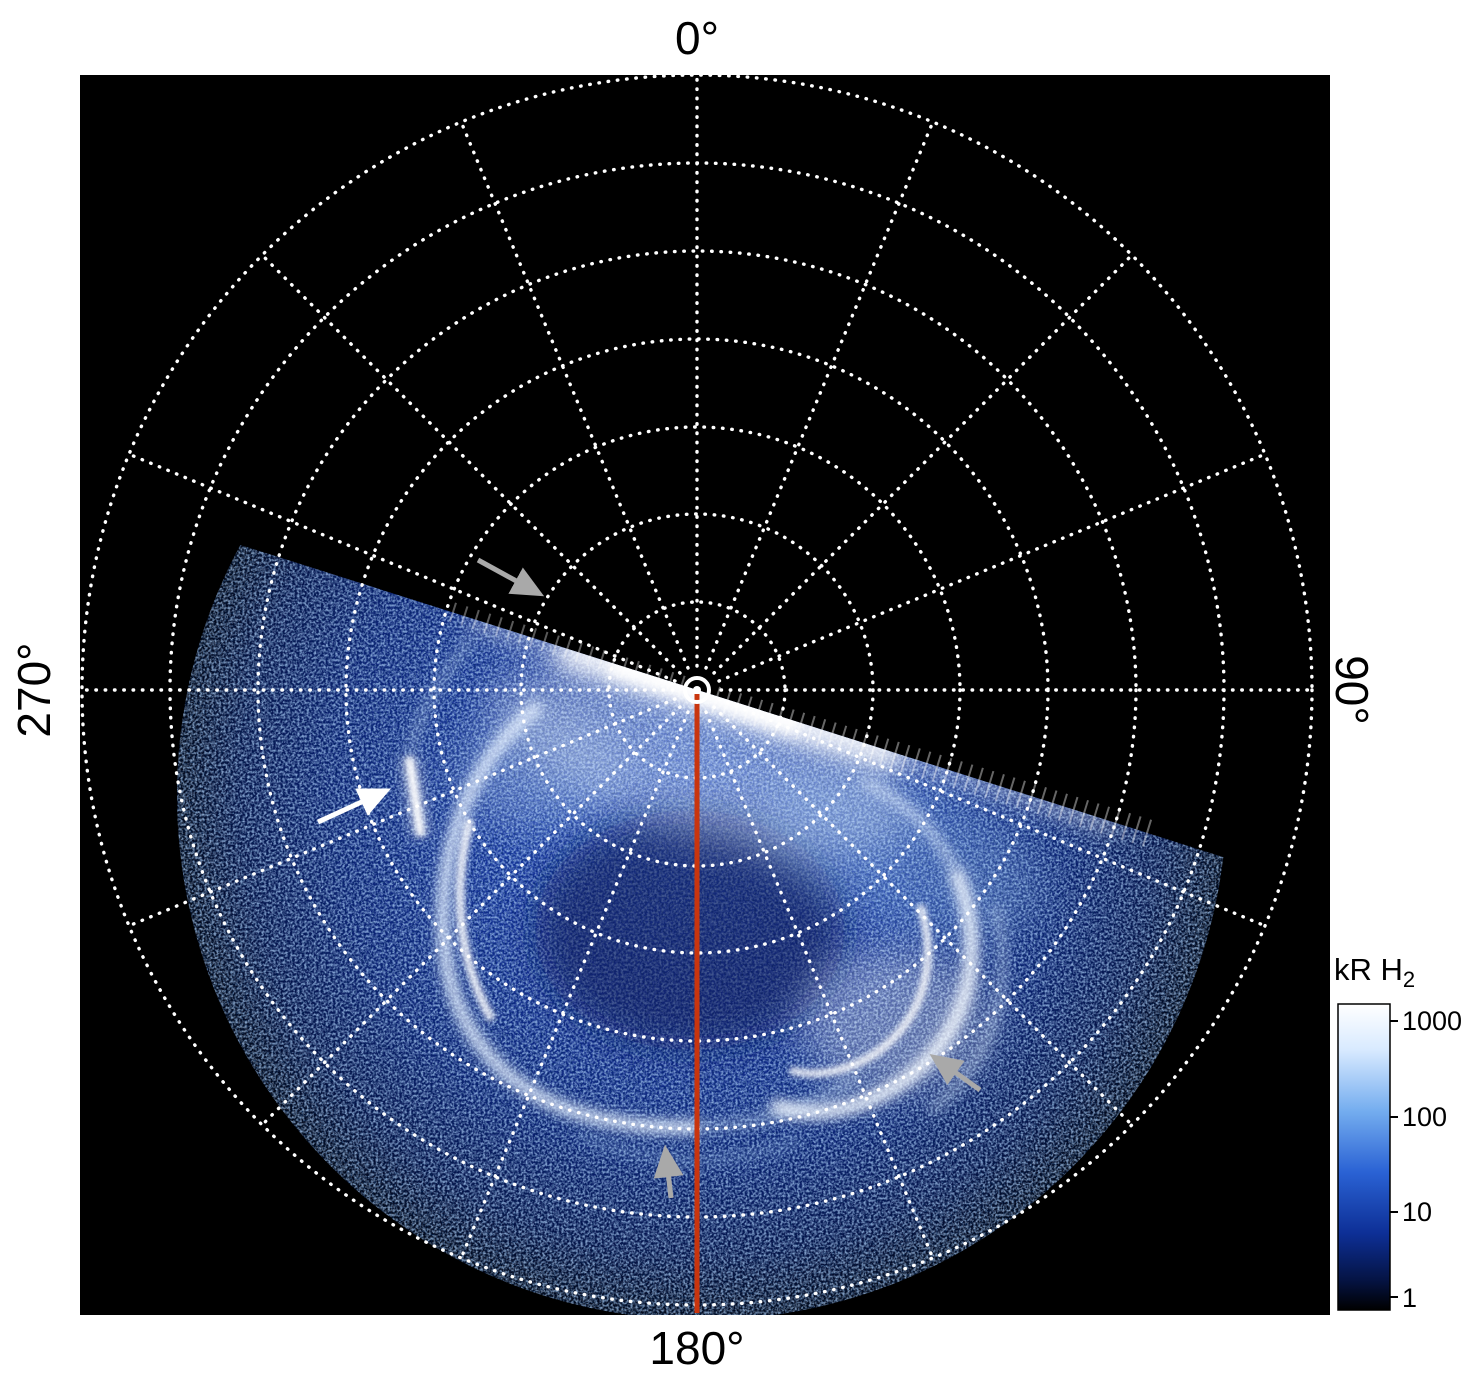 The height and width of the screenshot is (1386, 1481). Describe the element at coordinates (1425, 1117) in the screenshot. I see `colorbar-tick-label-100: 100` at that location.